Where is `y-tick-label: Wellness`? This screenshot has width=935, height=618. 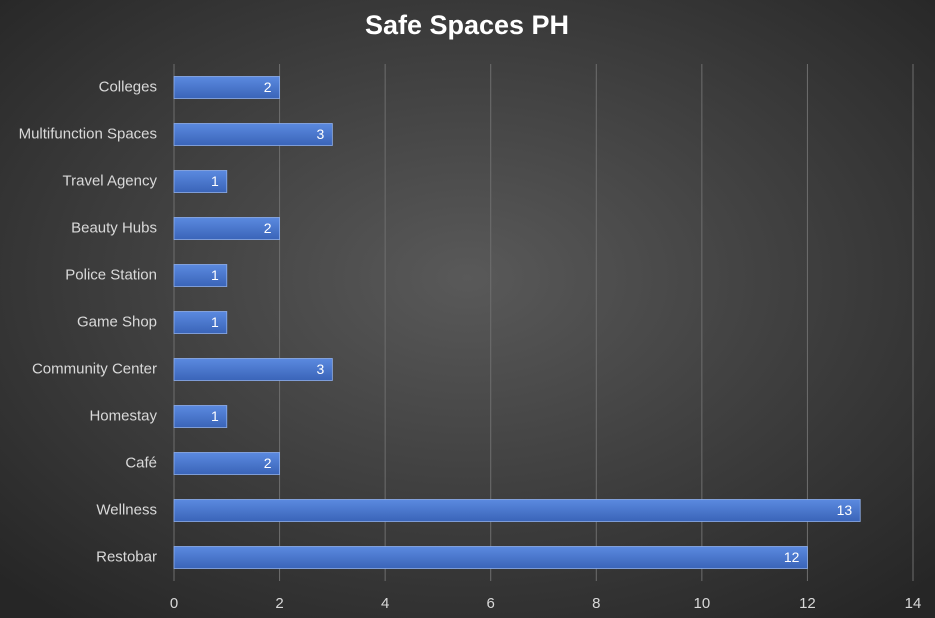 y-tick-label: Wellness is located at coordinates (126, 509).